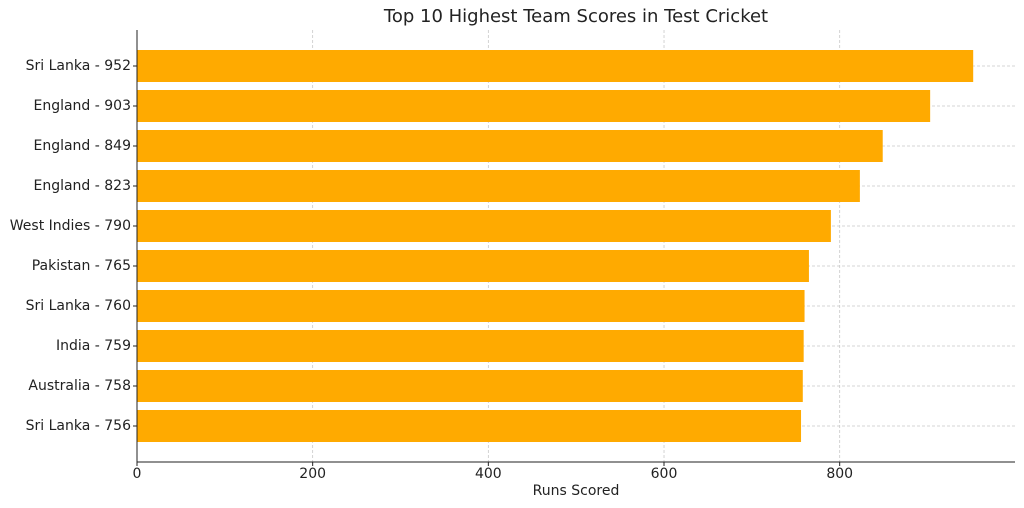  I want to click on y-tick-label: Australia - 758, so click(79, 386).